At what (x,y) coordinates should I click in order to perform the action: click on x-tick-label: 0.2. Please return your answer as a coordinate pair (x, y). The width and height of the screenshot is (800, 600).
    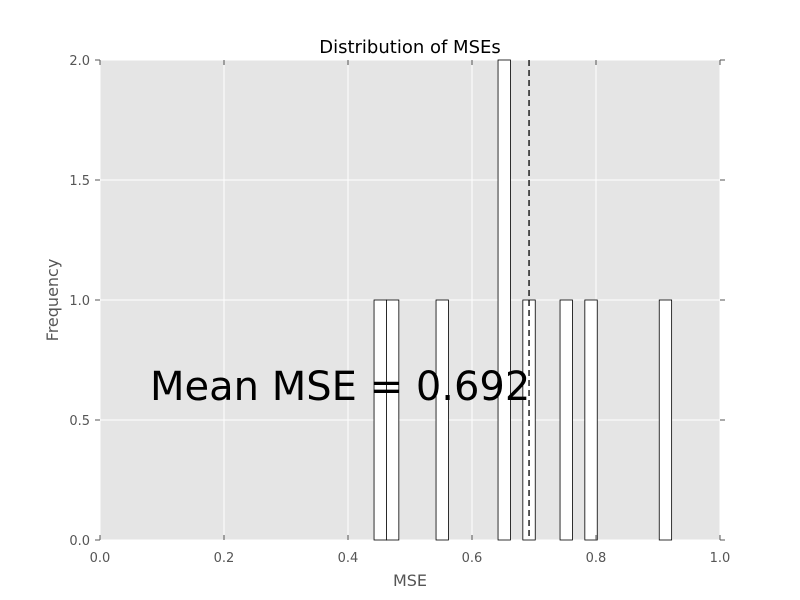
    Looking at the image, I should click on (224, 558).